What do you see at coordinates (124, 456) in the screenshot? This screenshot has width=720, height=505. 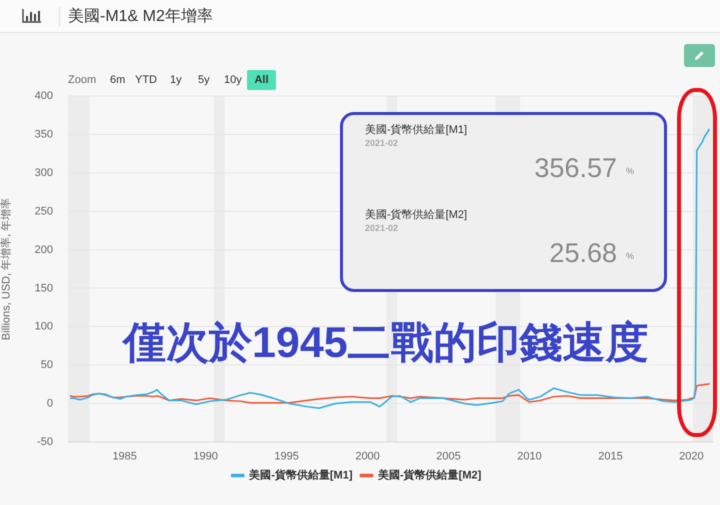 I see `x-tick-label: 1985` at bounding box center [124, 456].